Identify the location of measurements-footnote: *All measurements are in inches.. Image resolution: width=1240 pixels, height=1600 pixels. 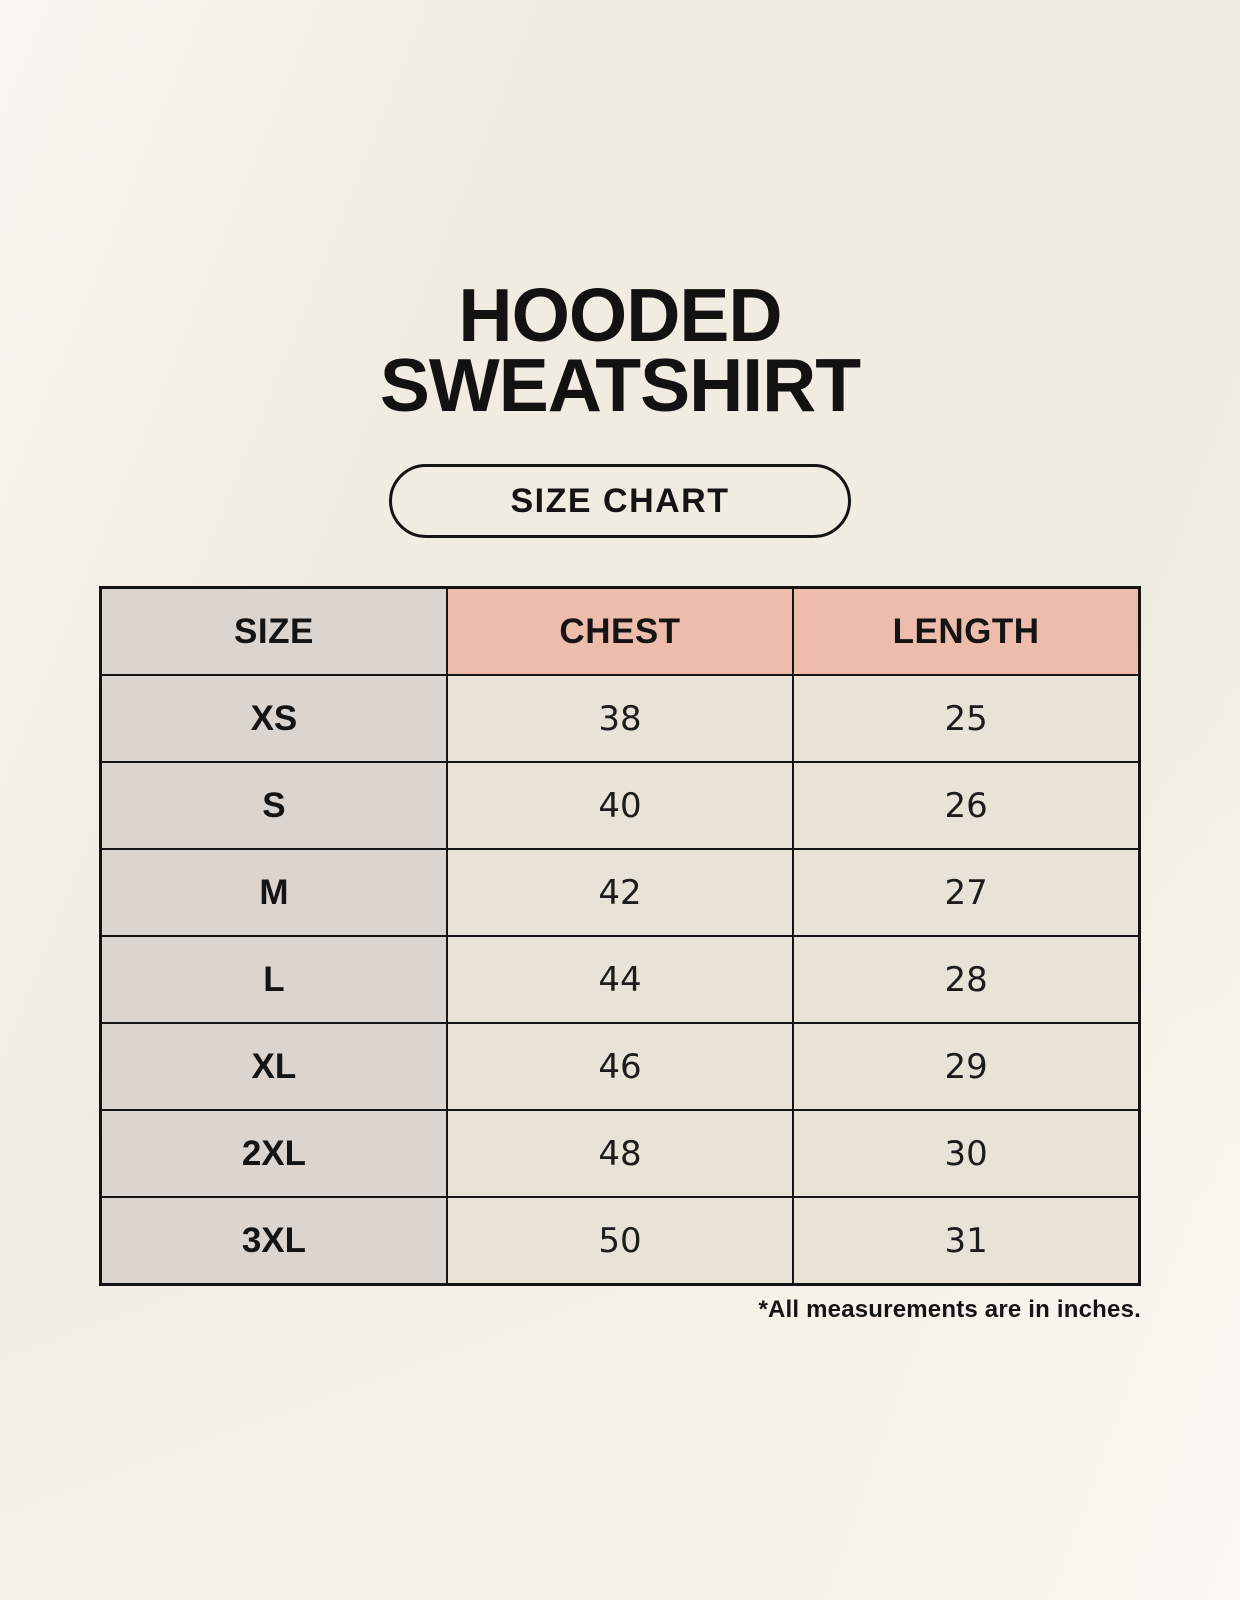
(949, 1309).